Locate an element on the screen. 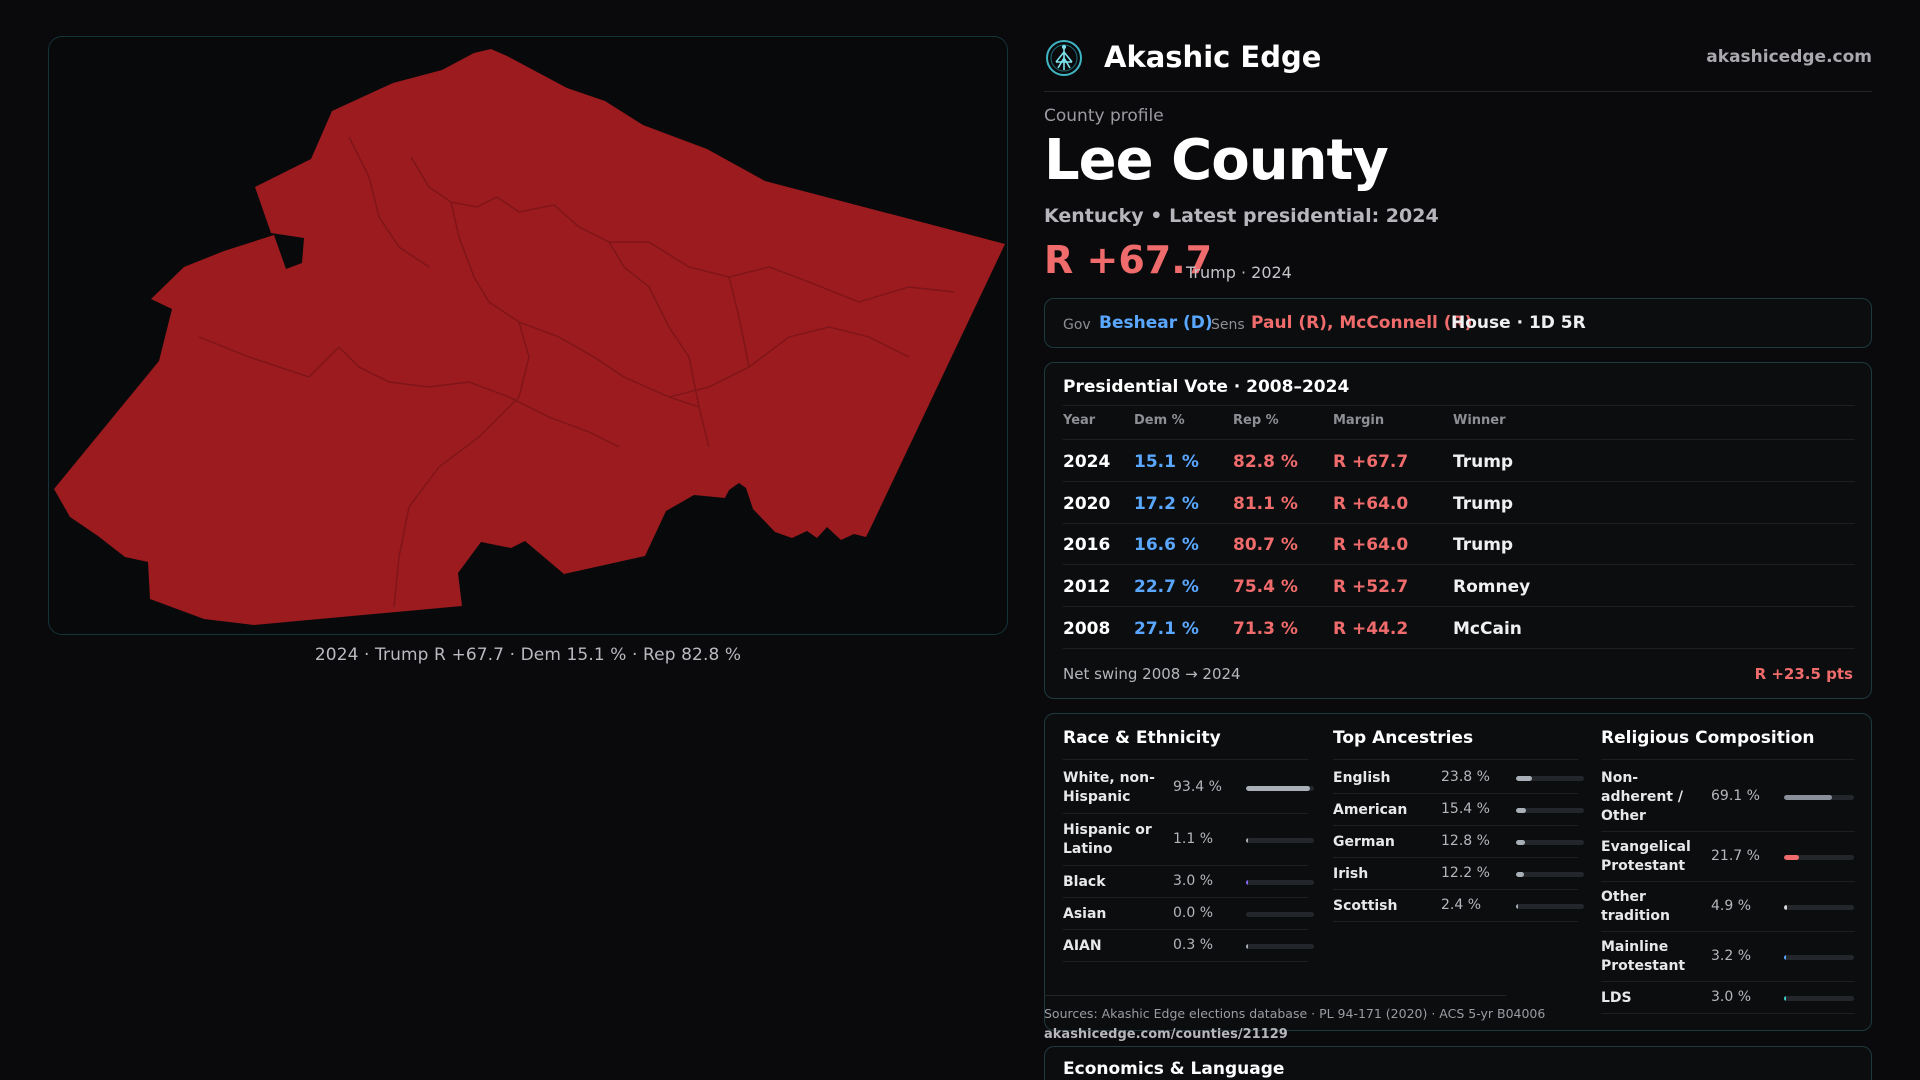 The image size is (1920, 1080). religion-title: Religious Composition is located at coordinates (1708, 738).